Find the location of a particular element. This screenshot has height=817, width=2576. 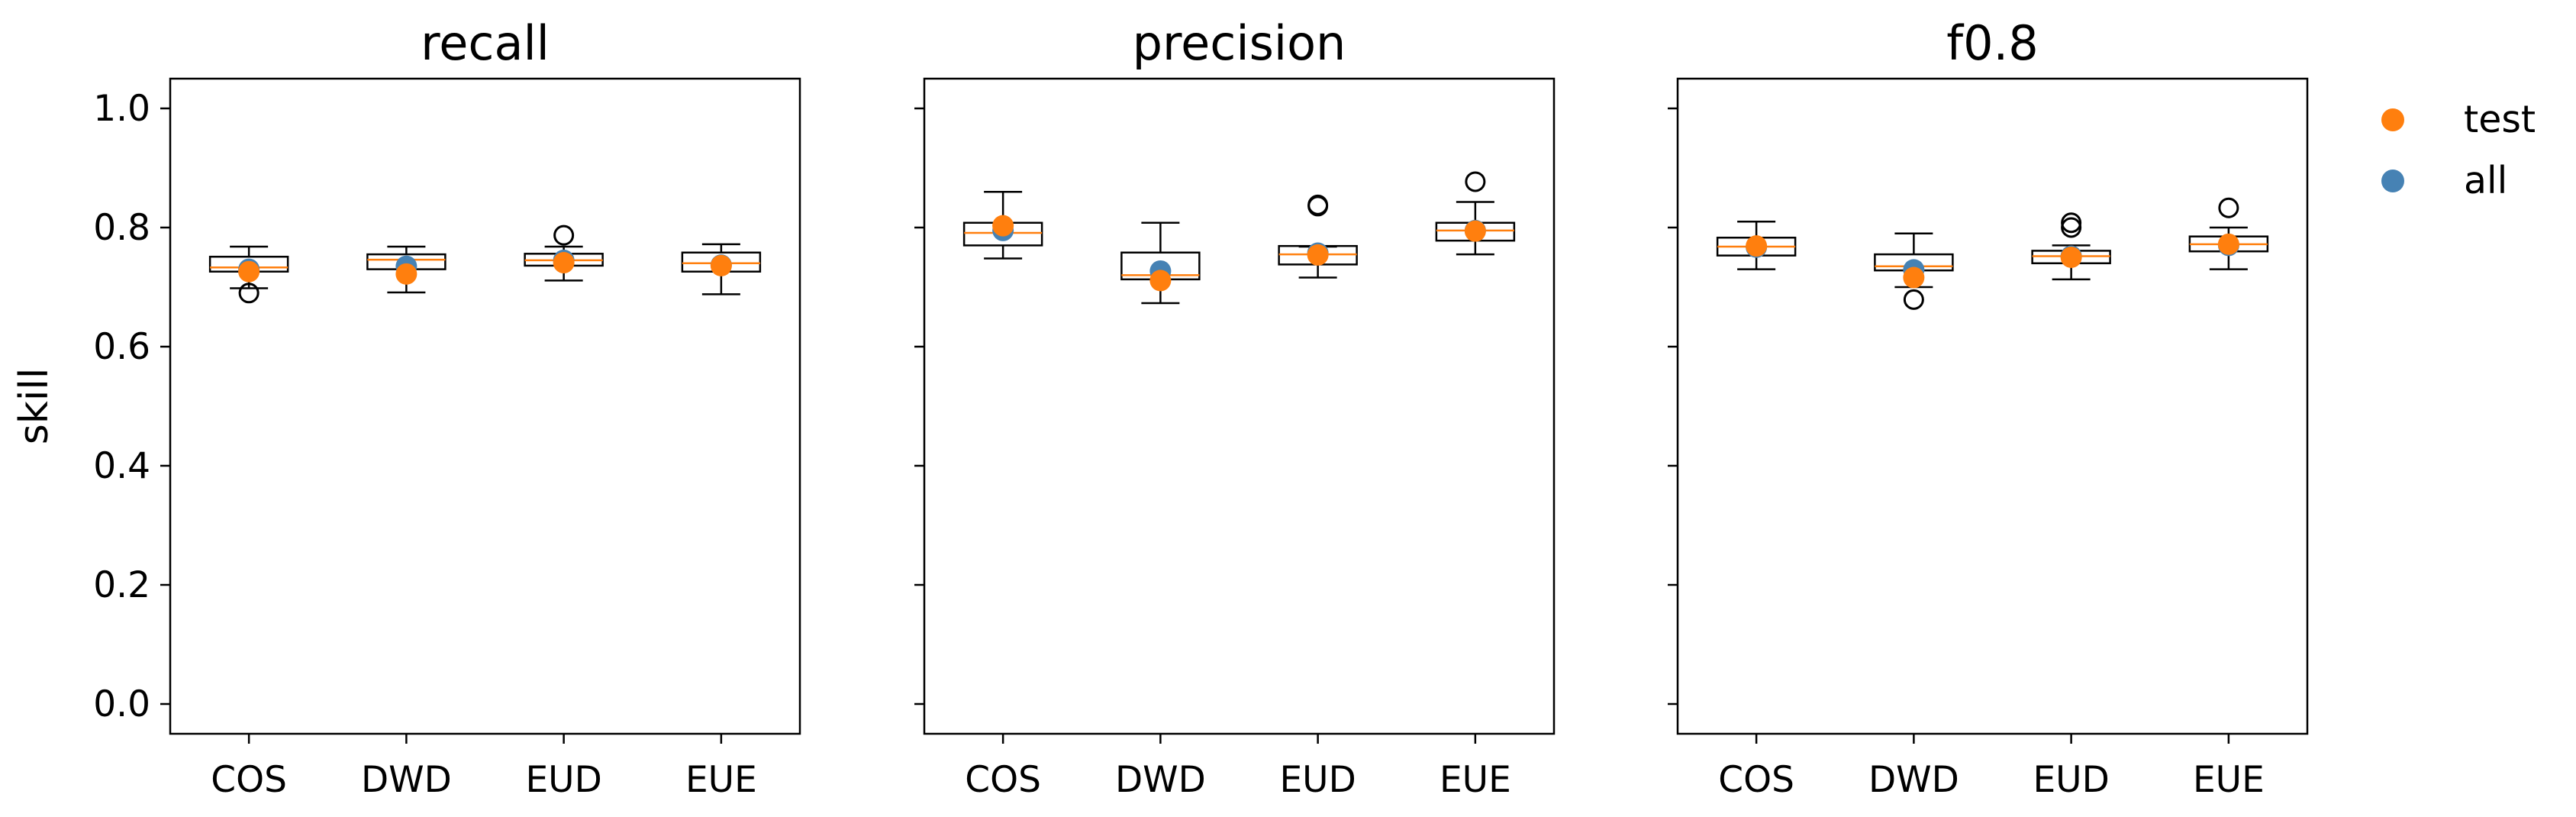

y-tick-label: 0.4 is located at coordinates (122, 466).